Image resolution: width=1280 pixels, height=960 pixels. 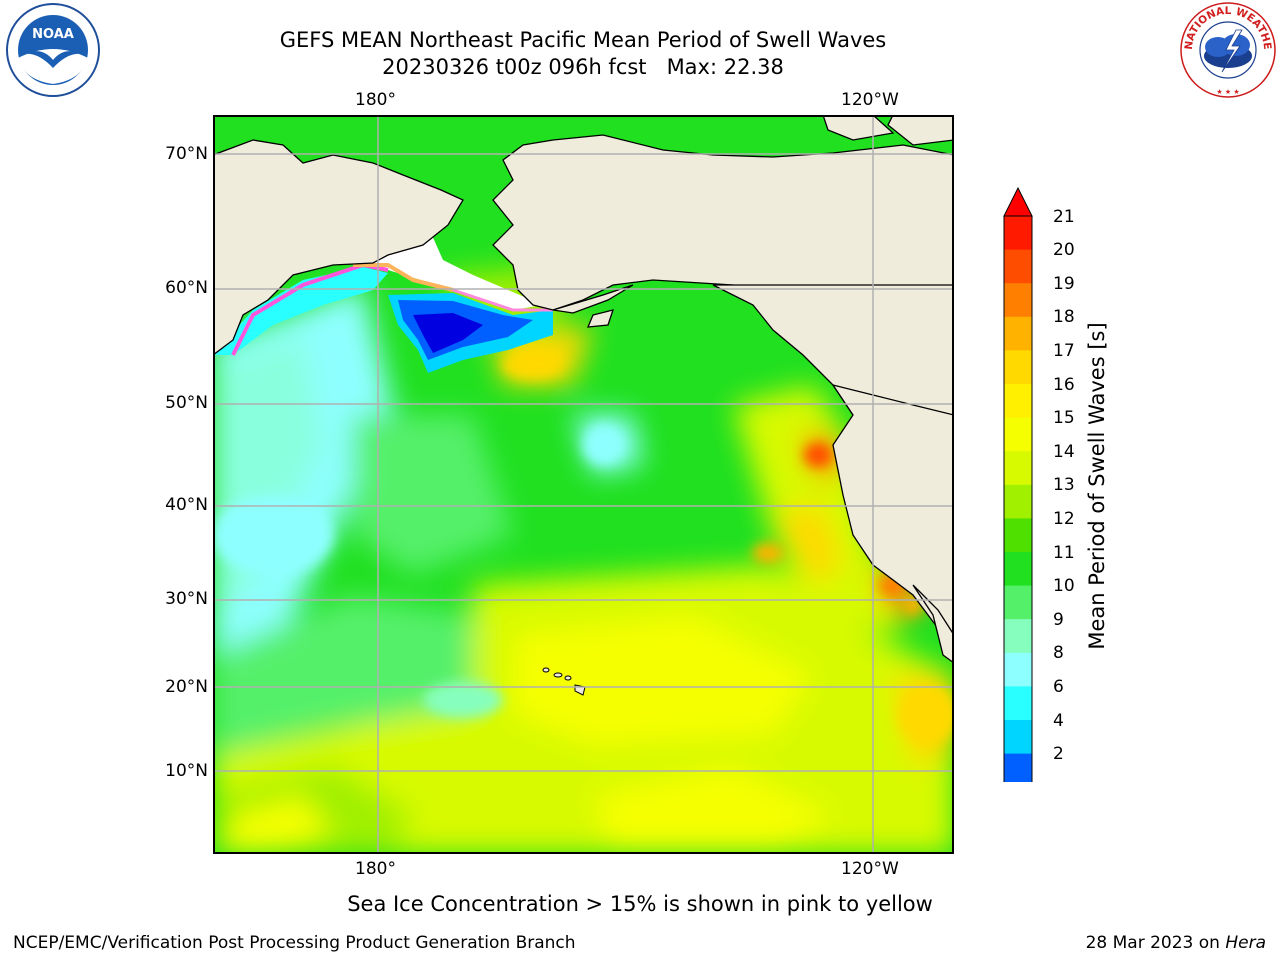 I want to click on footer-date-text: 28 Mar 2023 on, so click(x=1155, y=943).